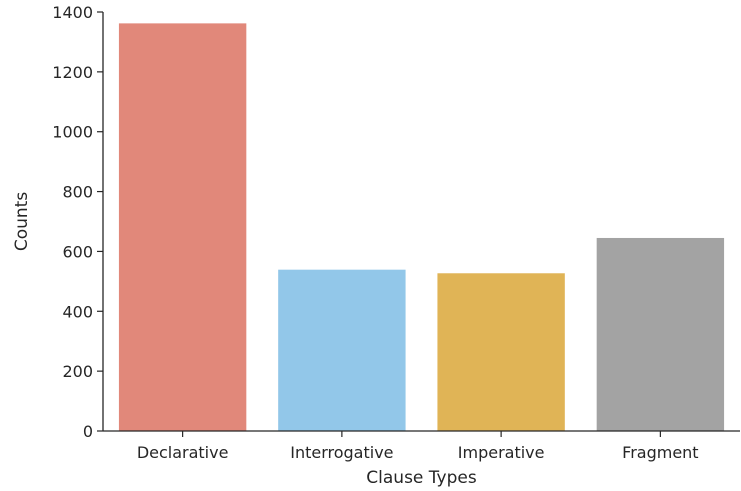 This screenshot has width=741, height=491. I want to click on y-ticks: 0 200 400 600 800 1000 1200 1400, so click(77, 222).